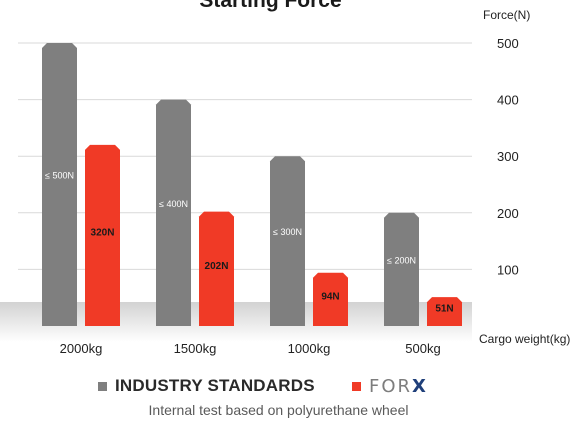  I want to click on y-tick-label: 400, so click(508, 100).